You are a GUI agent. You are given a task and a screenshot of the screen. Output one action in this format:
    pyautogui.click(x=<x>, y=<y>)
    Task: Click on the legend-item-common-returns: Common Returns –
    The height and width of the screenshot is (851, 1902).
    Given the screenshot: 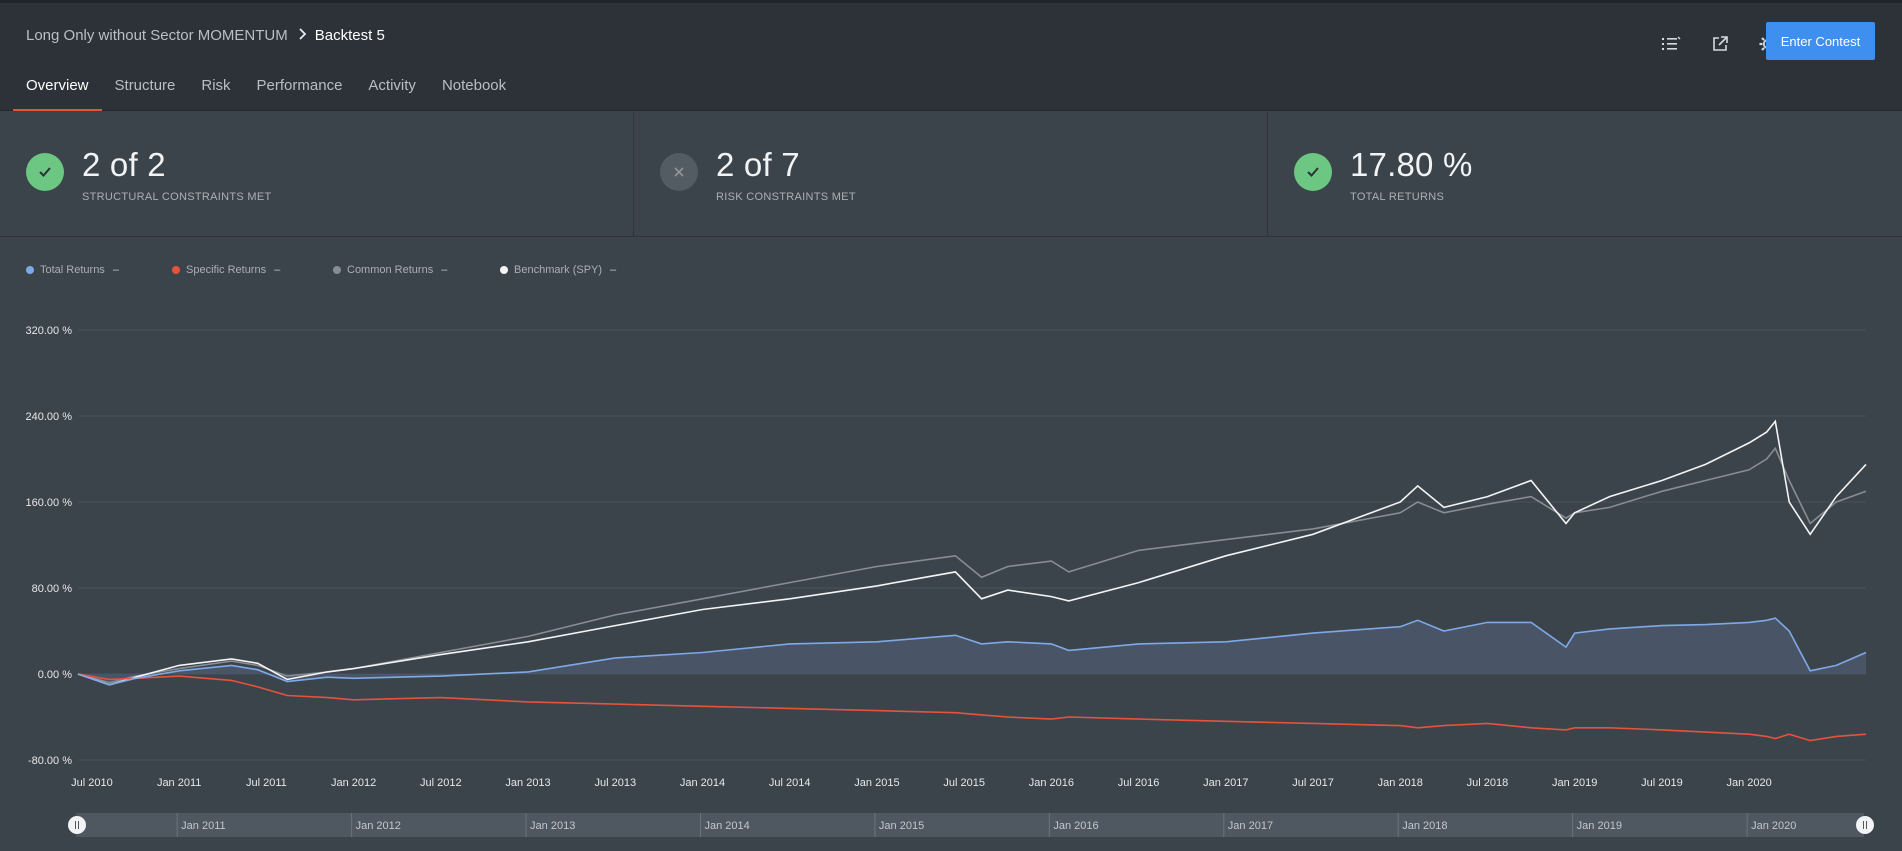 What is the action you would take?
    pyautogui.click(x=416, y=270)
    